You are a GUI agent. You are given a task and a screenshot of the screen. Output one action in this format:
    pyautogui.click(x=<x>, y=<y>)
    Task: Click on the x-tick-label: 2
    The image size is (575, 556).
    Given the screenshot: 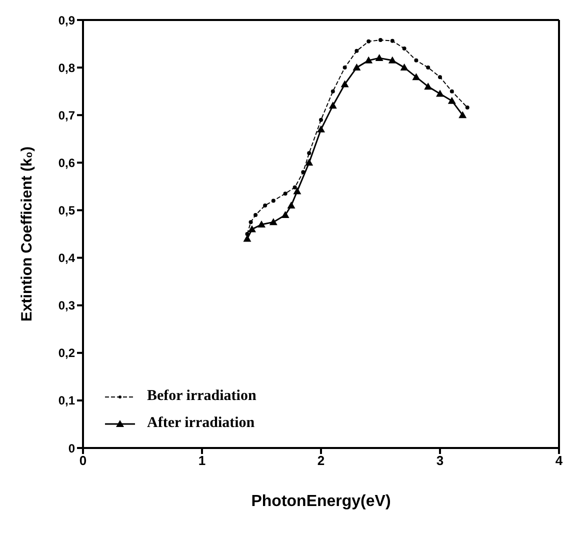 What is the action you would take?
    pyautogui.click(x=321, y=460)
    